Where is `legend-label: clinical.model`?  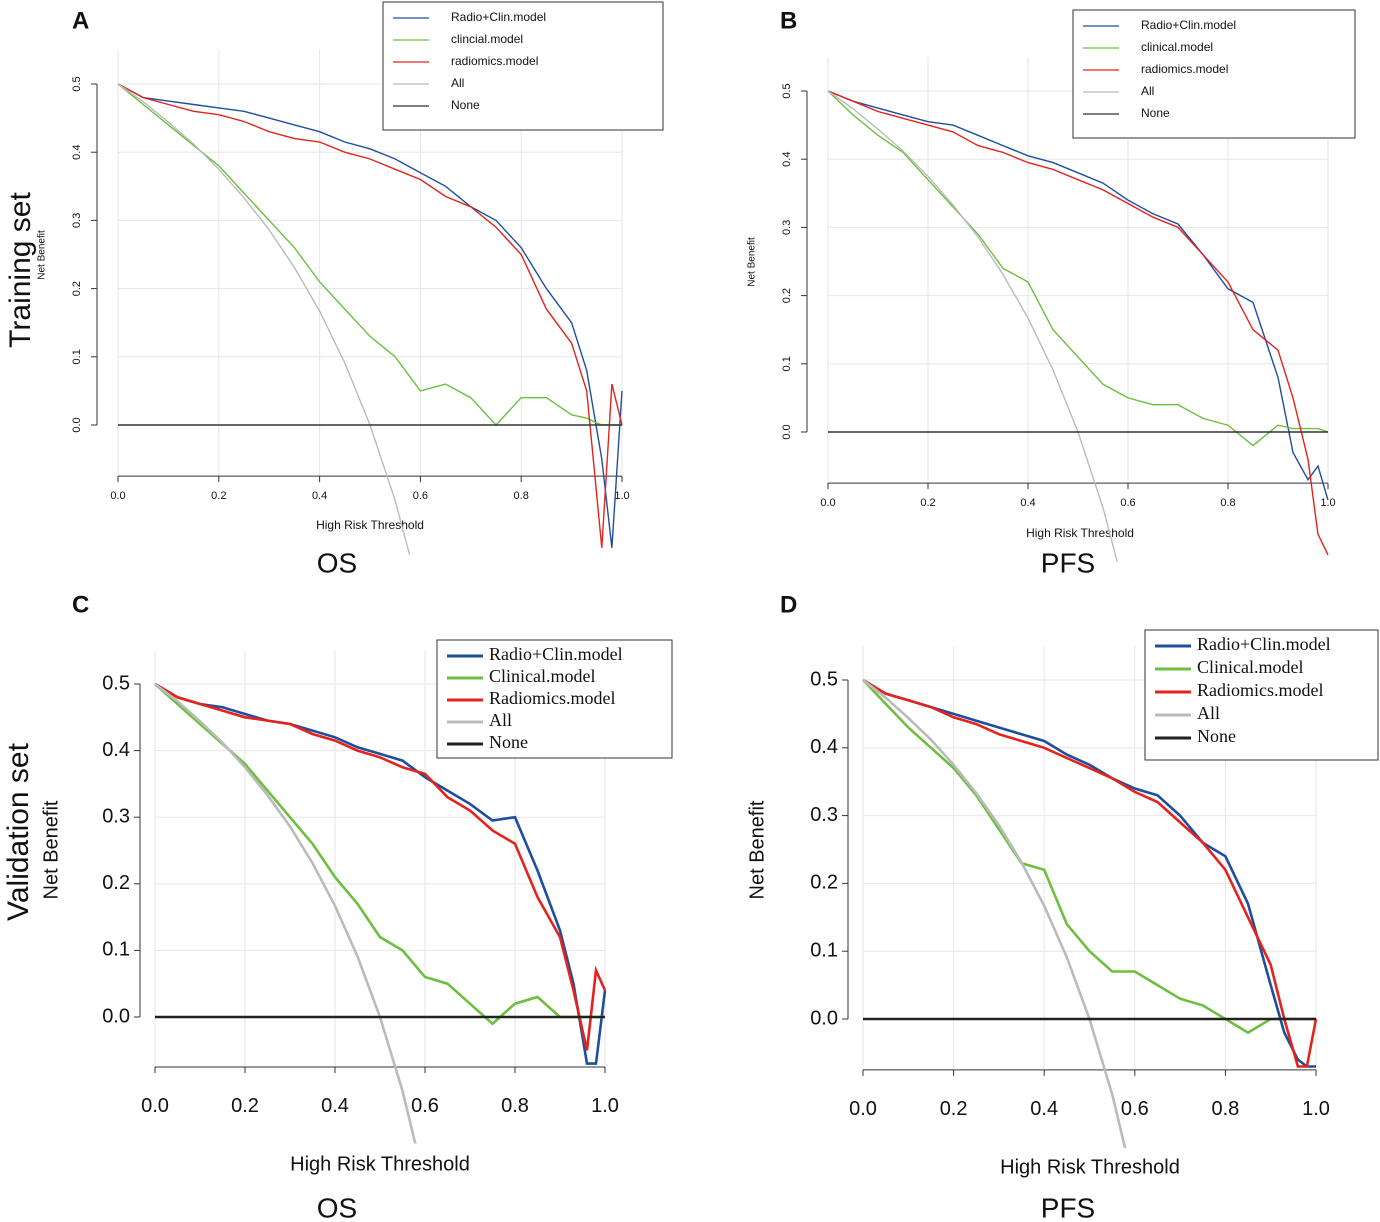
legend-label: clinical.model is located at coordinates (1177, 47).